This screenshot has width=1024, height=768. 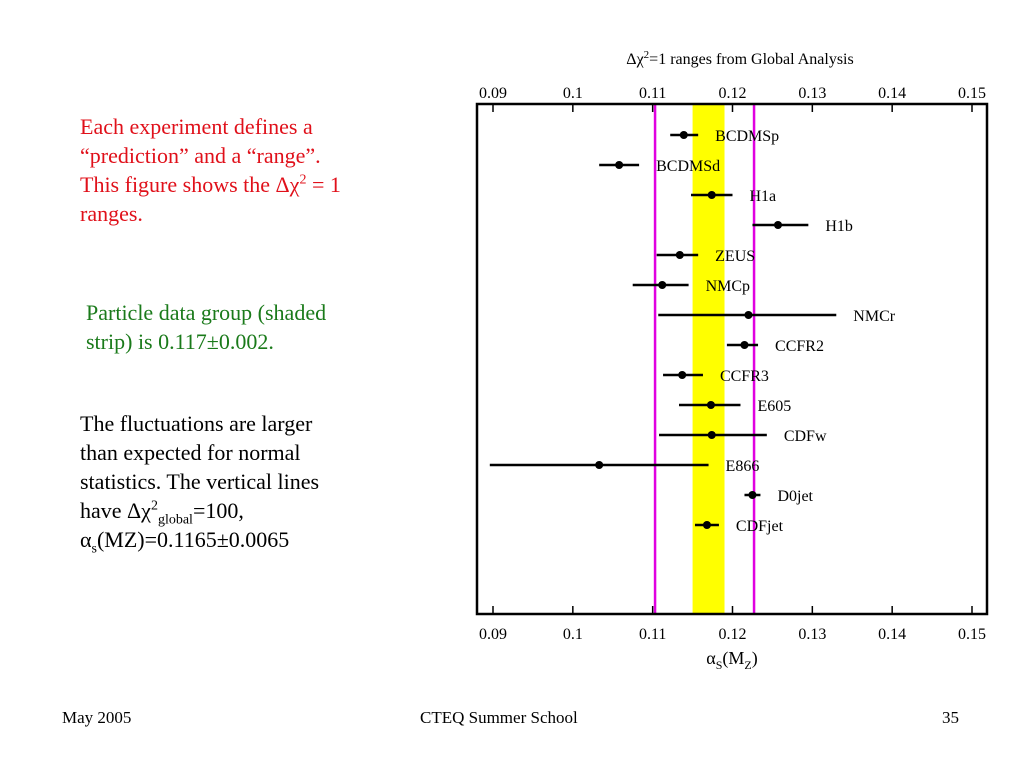 What do you see at coordinates (493, 93) in the screenshot?
I see `top-tick-label: 0.09` at bounding box center [493, 93].